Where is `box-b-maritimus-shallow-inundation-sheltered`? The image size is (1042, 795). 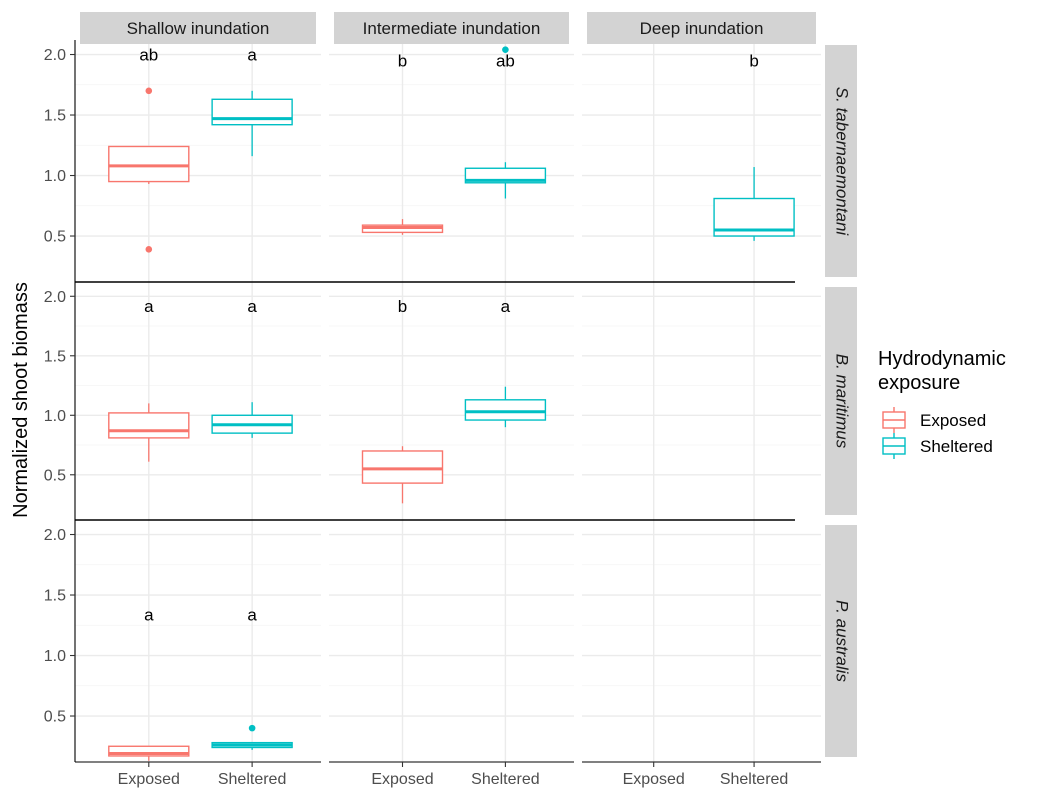 box-b-maritimus-shallow-inundation-sheltered is located at coordinates (252, 420).